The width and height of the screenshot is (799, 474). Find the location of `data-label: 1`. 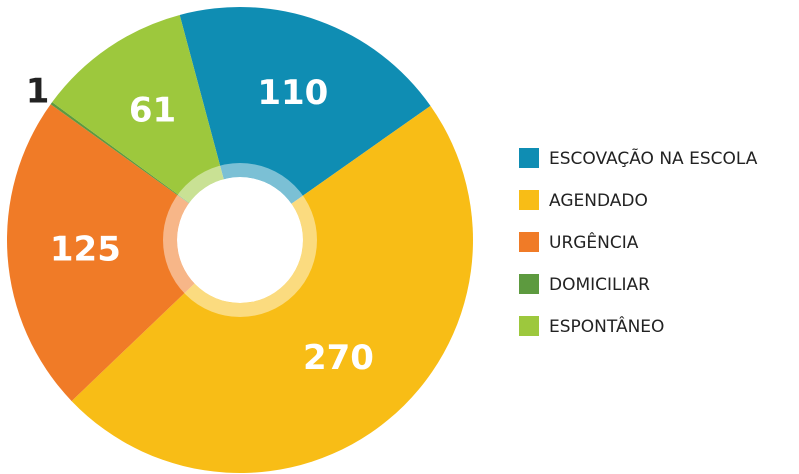

data-label: 1 is located at coordinates (38, 92).